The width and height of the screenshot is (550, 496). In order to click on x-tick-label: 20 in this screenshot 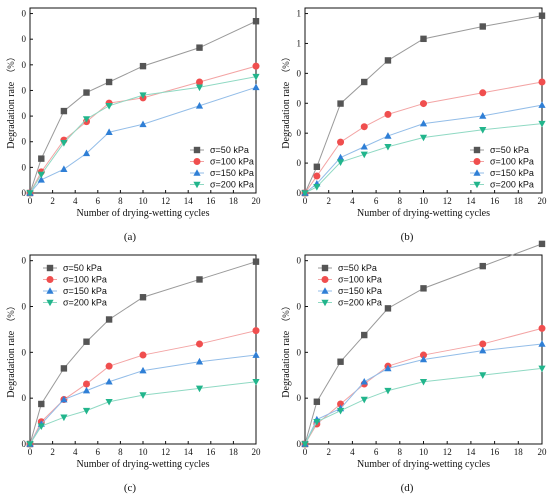, I will do `click(543, 201)`.